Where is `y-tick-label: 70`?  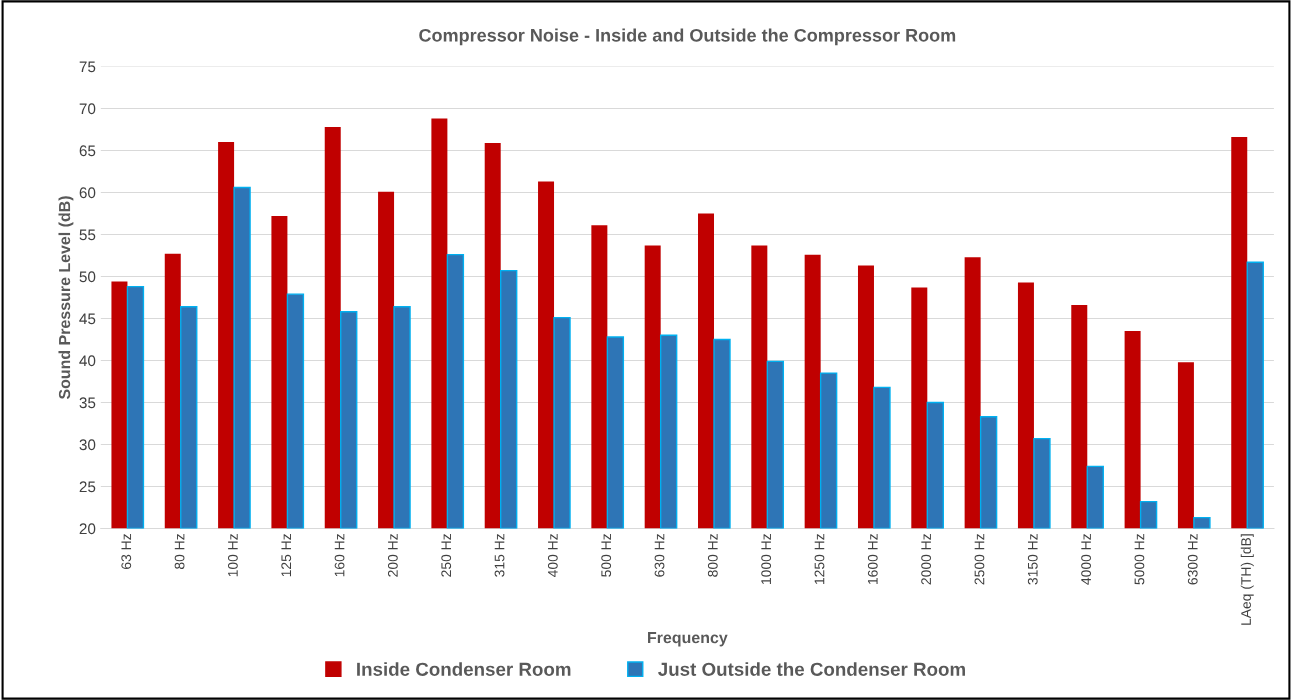 y-tick-label: 70 is located at coordinates (87, 109).